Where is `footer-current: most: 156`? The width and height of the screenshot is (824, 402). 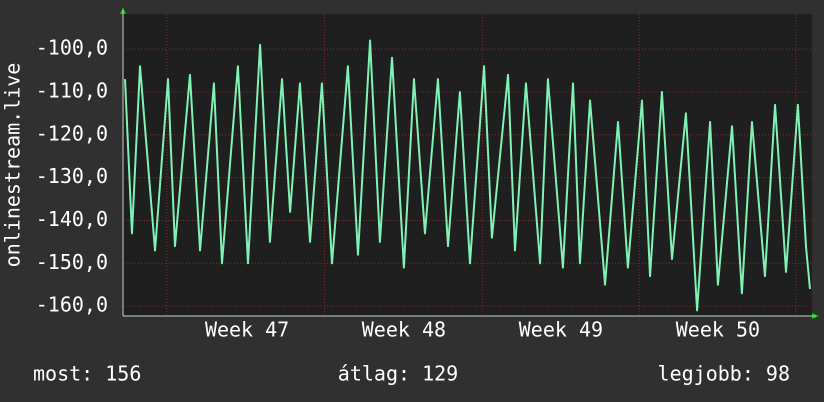 footer-current: most: 156 is located at coordinates (87, 374).